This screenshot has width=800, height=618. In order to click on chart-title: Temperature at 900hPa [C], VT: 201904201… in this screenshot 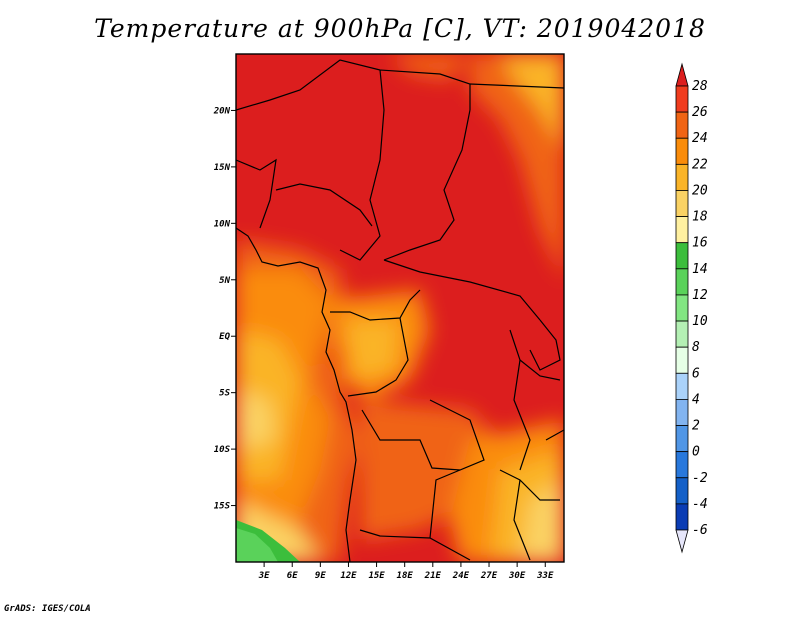, I will do `click(400, 28)`.